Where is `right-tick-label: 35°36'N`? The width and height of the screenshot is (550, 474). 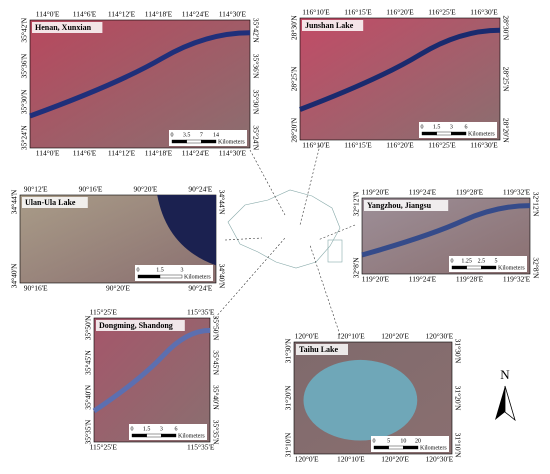 right-tick-label: 35°36'N is located at coordinates (255, 66).